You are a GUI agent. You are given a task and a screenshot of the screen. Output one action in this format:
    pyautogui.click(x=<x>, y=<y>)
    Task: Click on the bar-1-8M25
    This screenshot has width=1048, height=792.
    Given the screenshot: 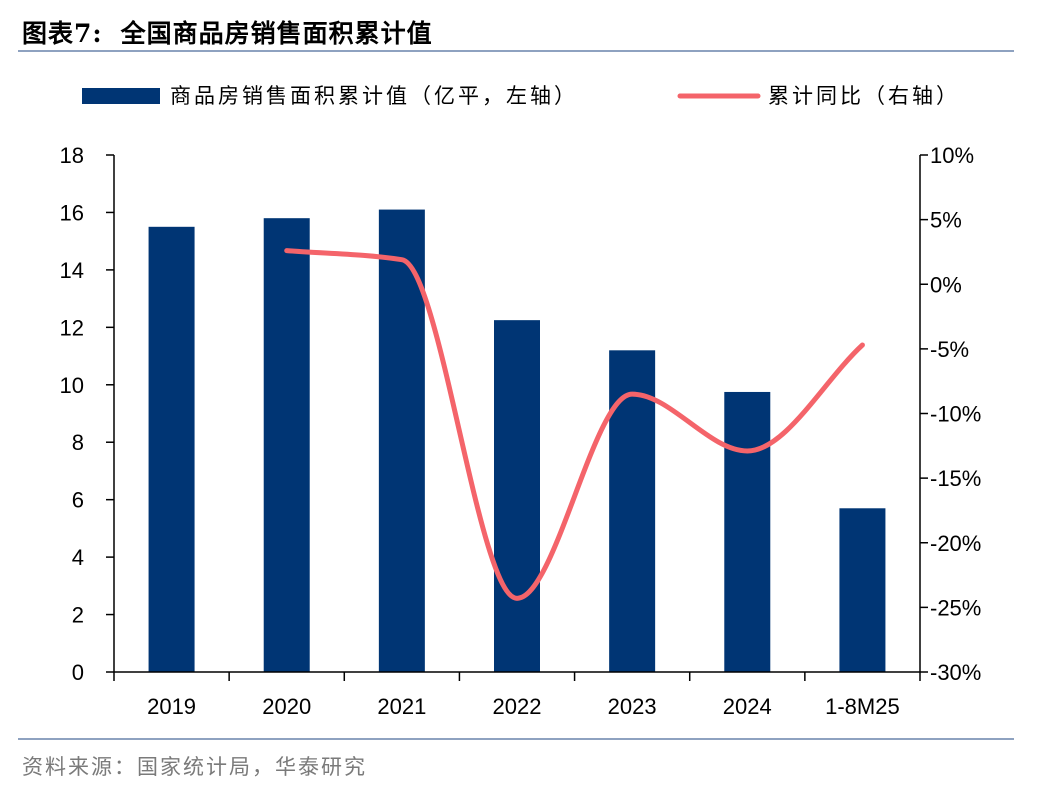 What is the action you would take?
    pyautogui.click(x=862, y=590)
    